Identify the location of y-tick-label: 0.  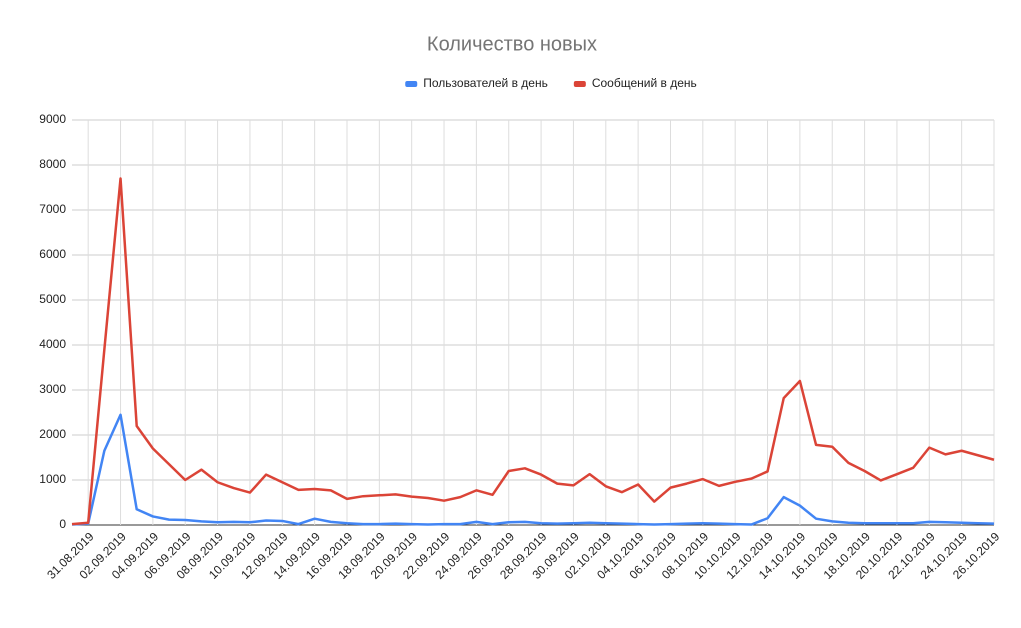
(62, 524).